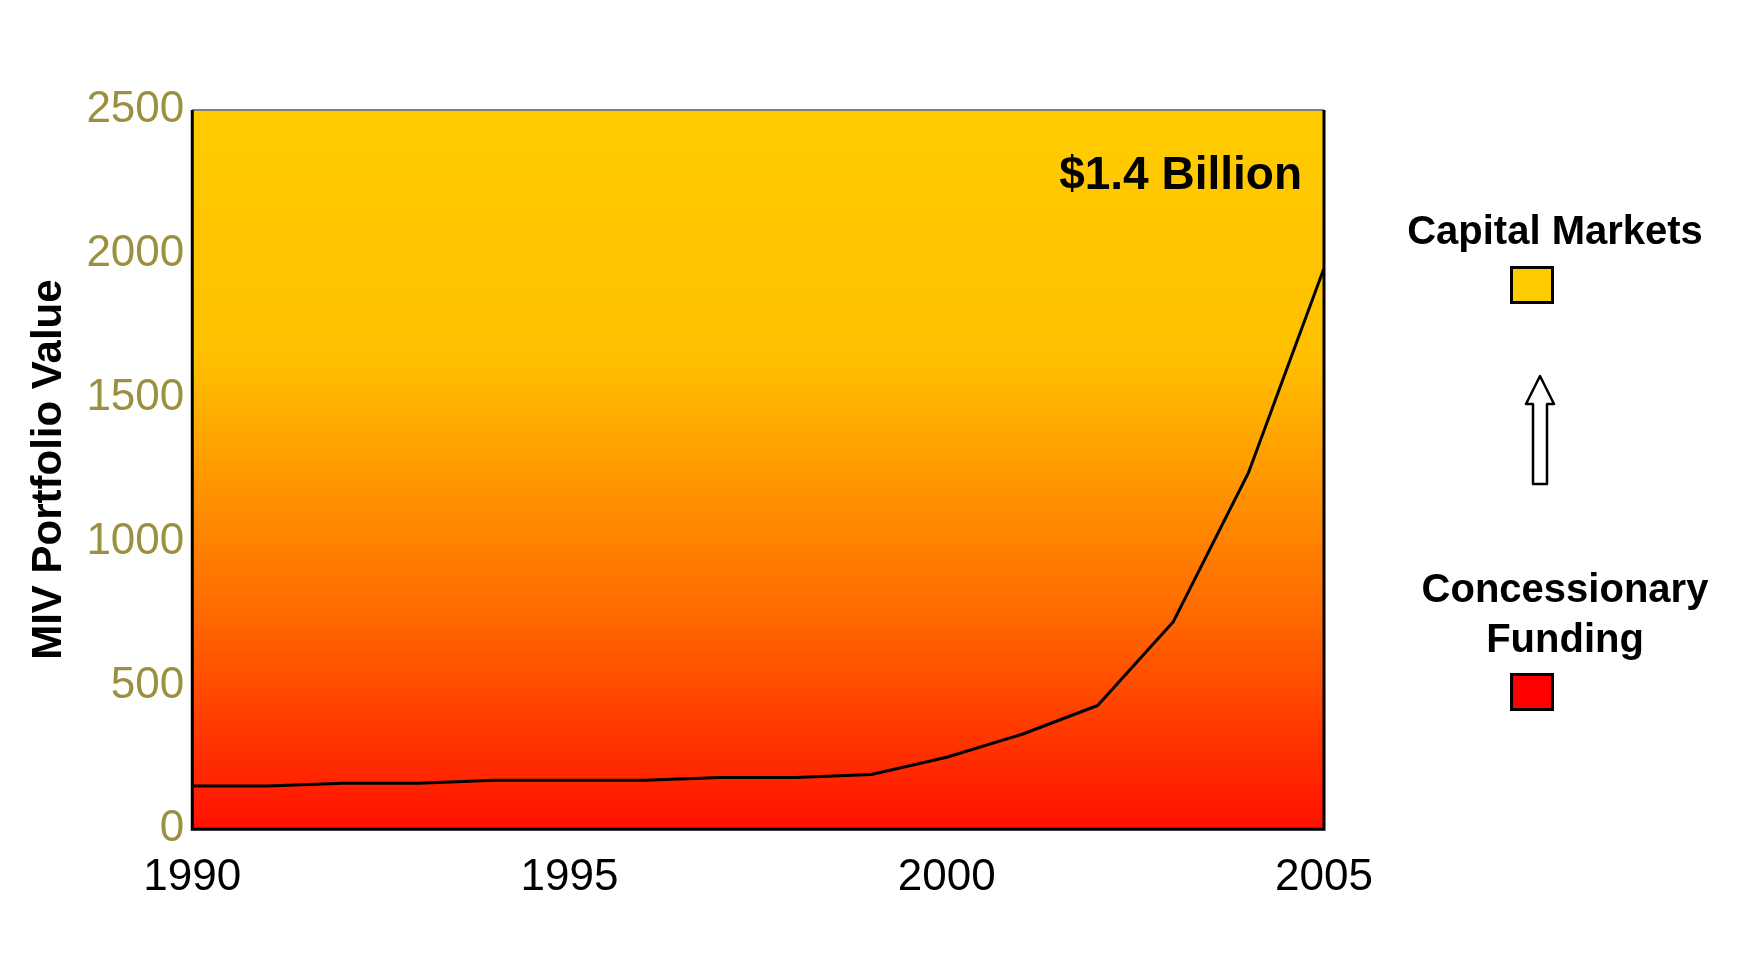 The width and height of the screenshot is (1764, 976). I want to click on y-tick-label: 2500, so click(135, 107).